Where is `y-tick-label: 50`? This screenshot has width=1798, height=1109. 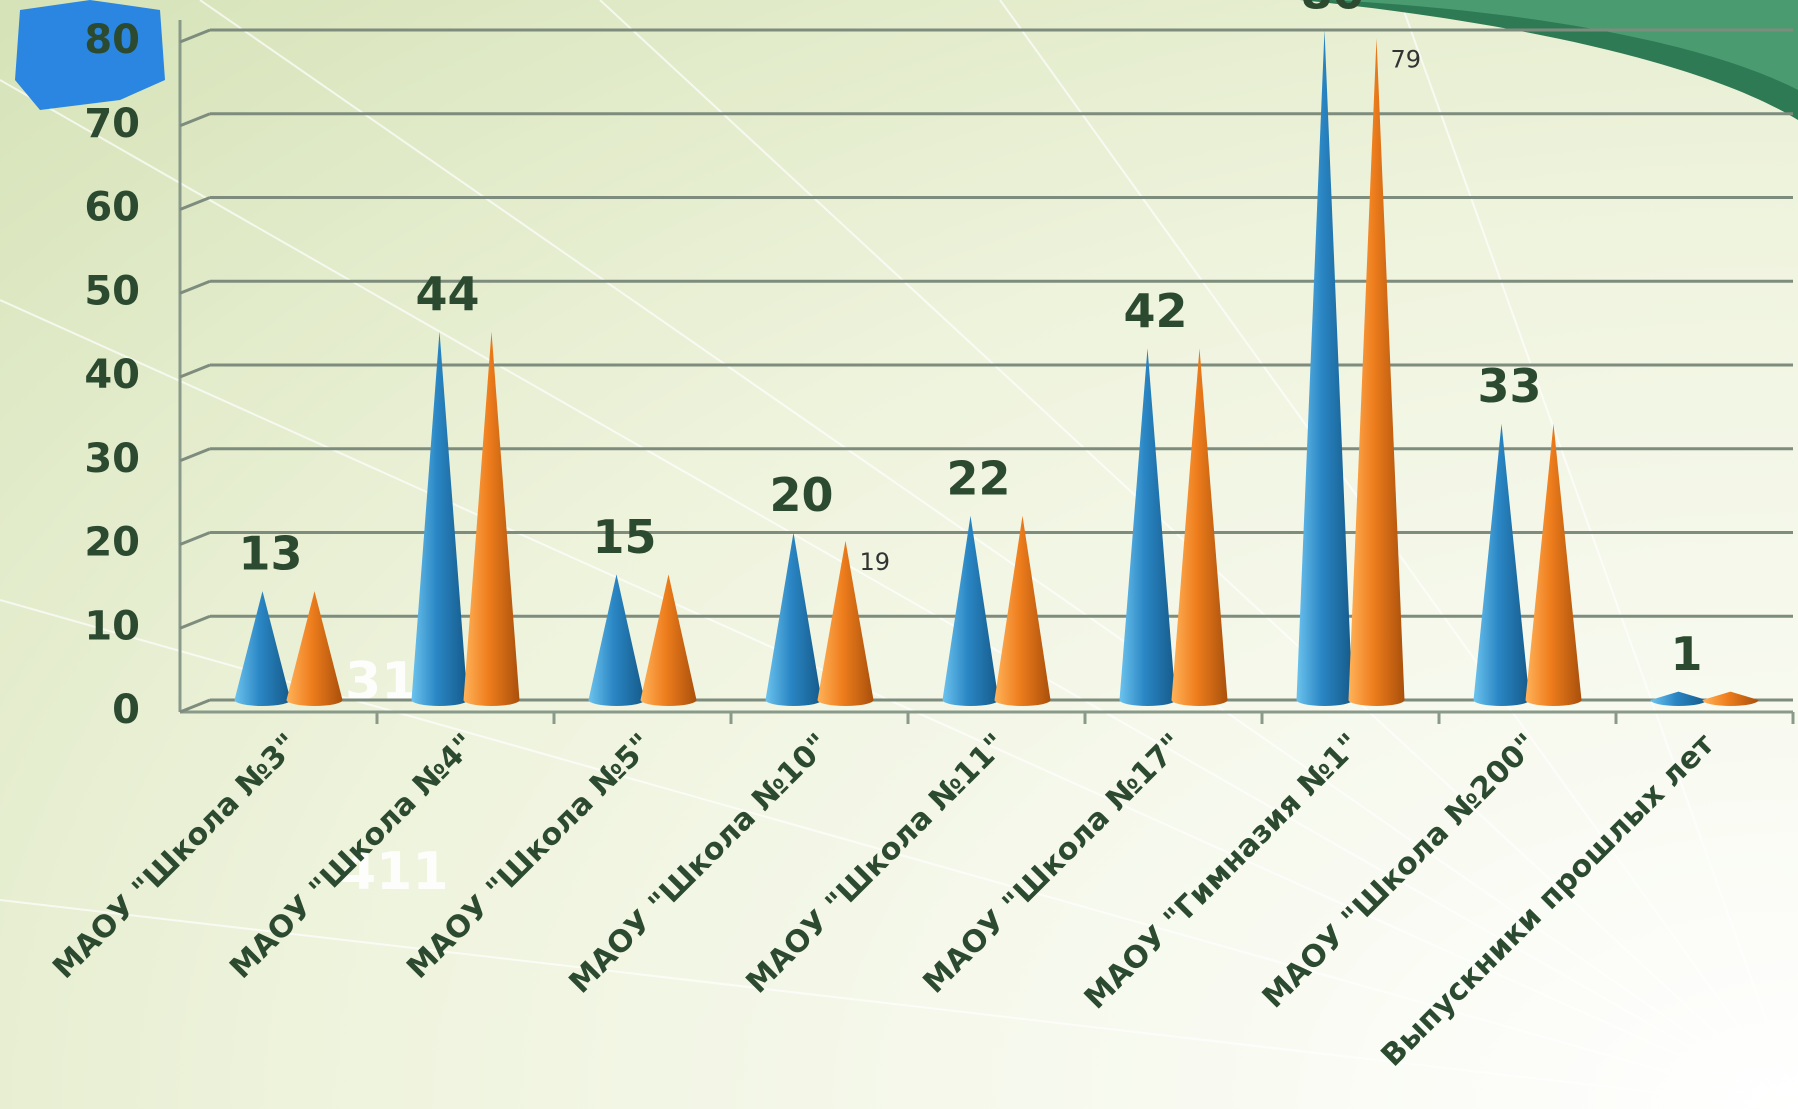 y-tick-label: 50 is located at coordinates (112, 291).